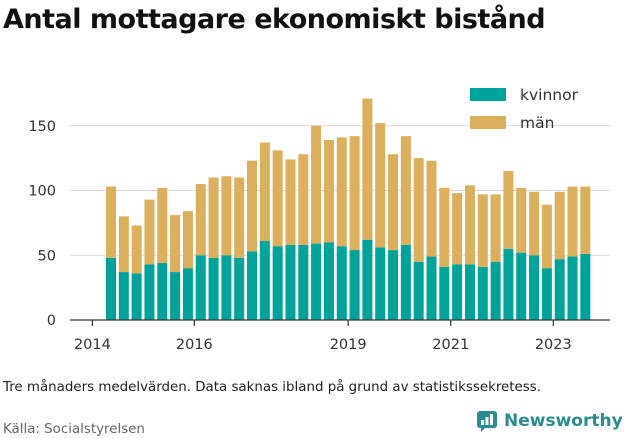  What do you see at coordinates (92, 345) in the screenshot?
I see `x-tick-label: 2014` at bounding box center [92, 345].